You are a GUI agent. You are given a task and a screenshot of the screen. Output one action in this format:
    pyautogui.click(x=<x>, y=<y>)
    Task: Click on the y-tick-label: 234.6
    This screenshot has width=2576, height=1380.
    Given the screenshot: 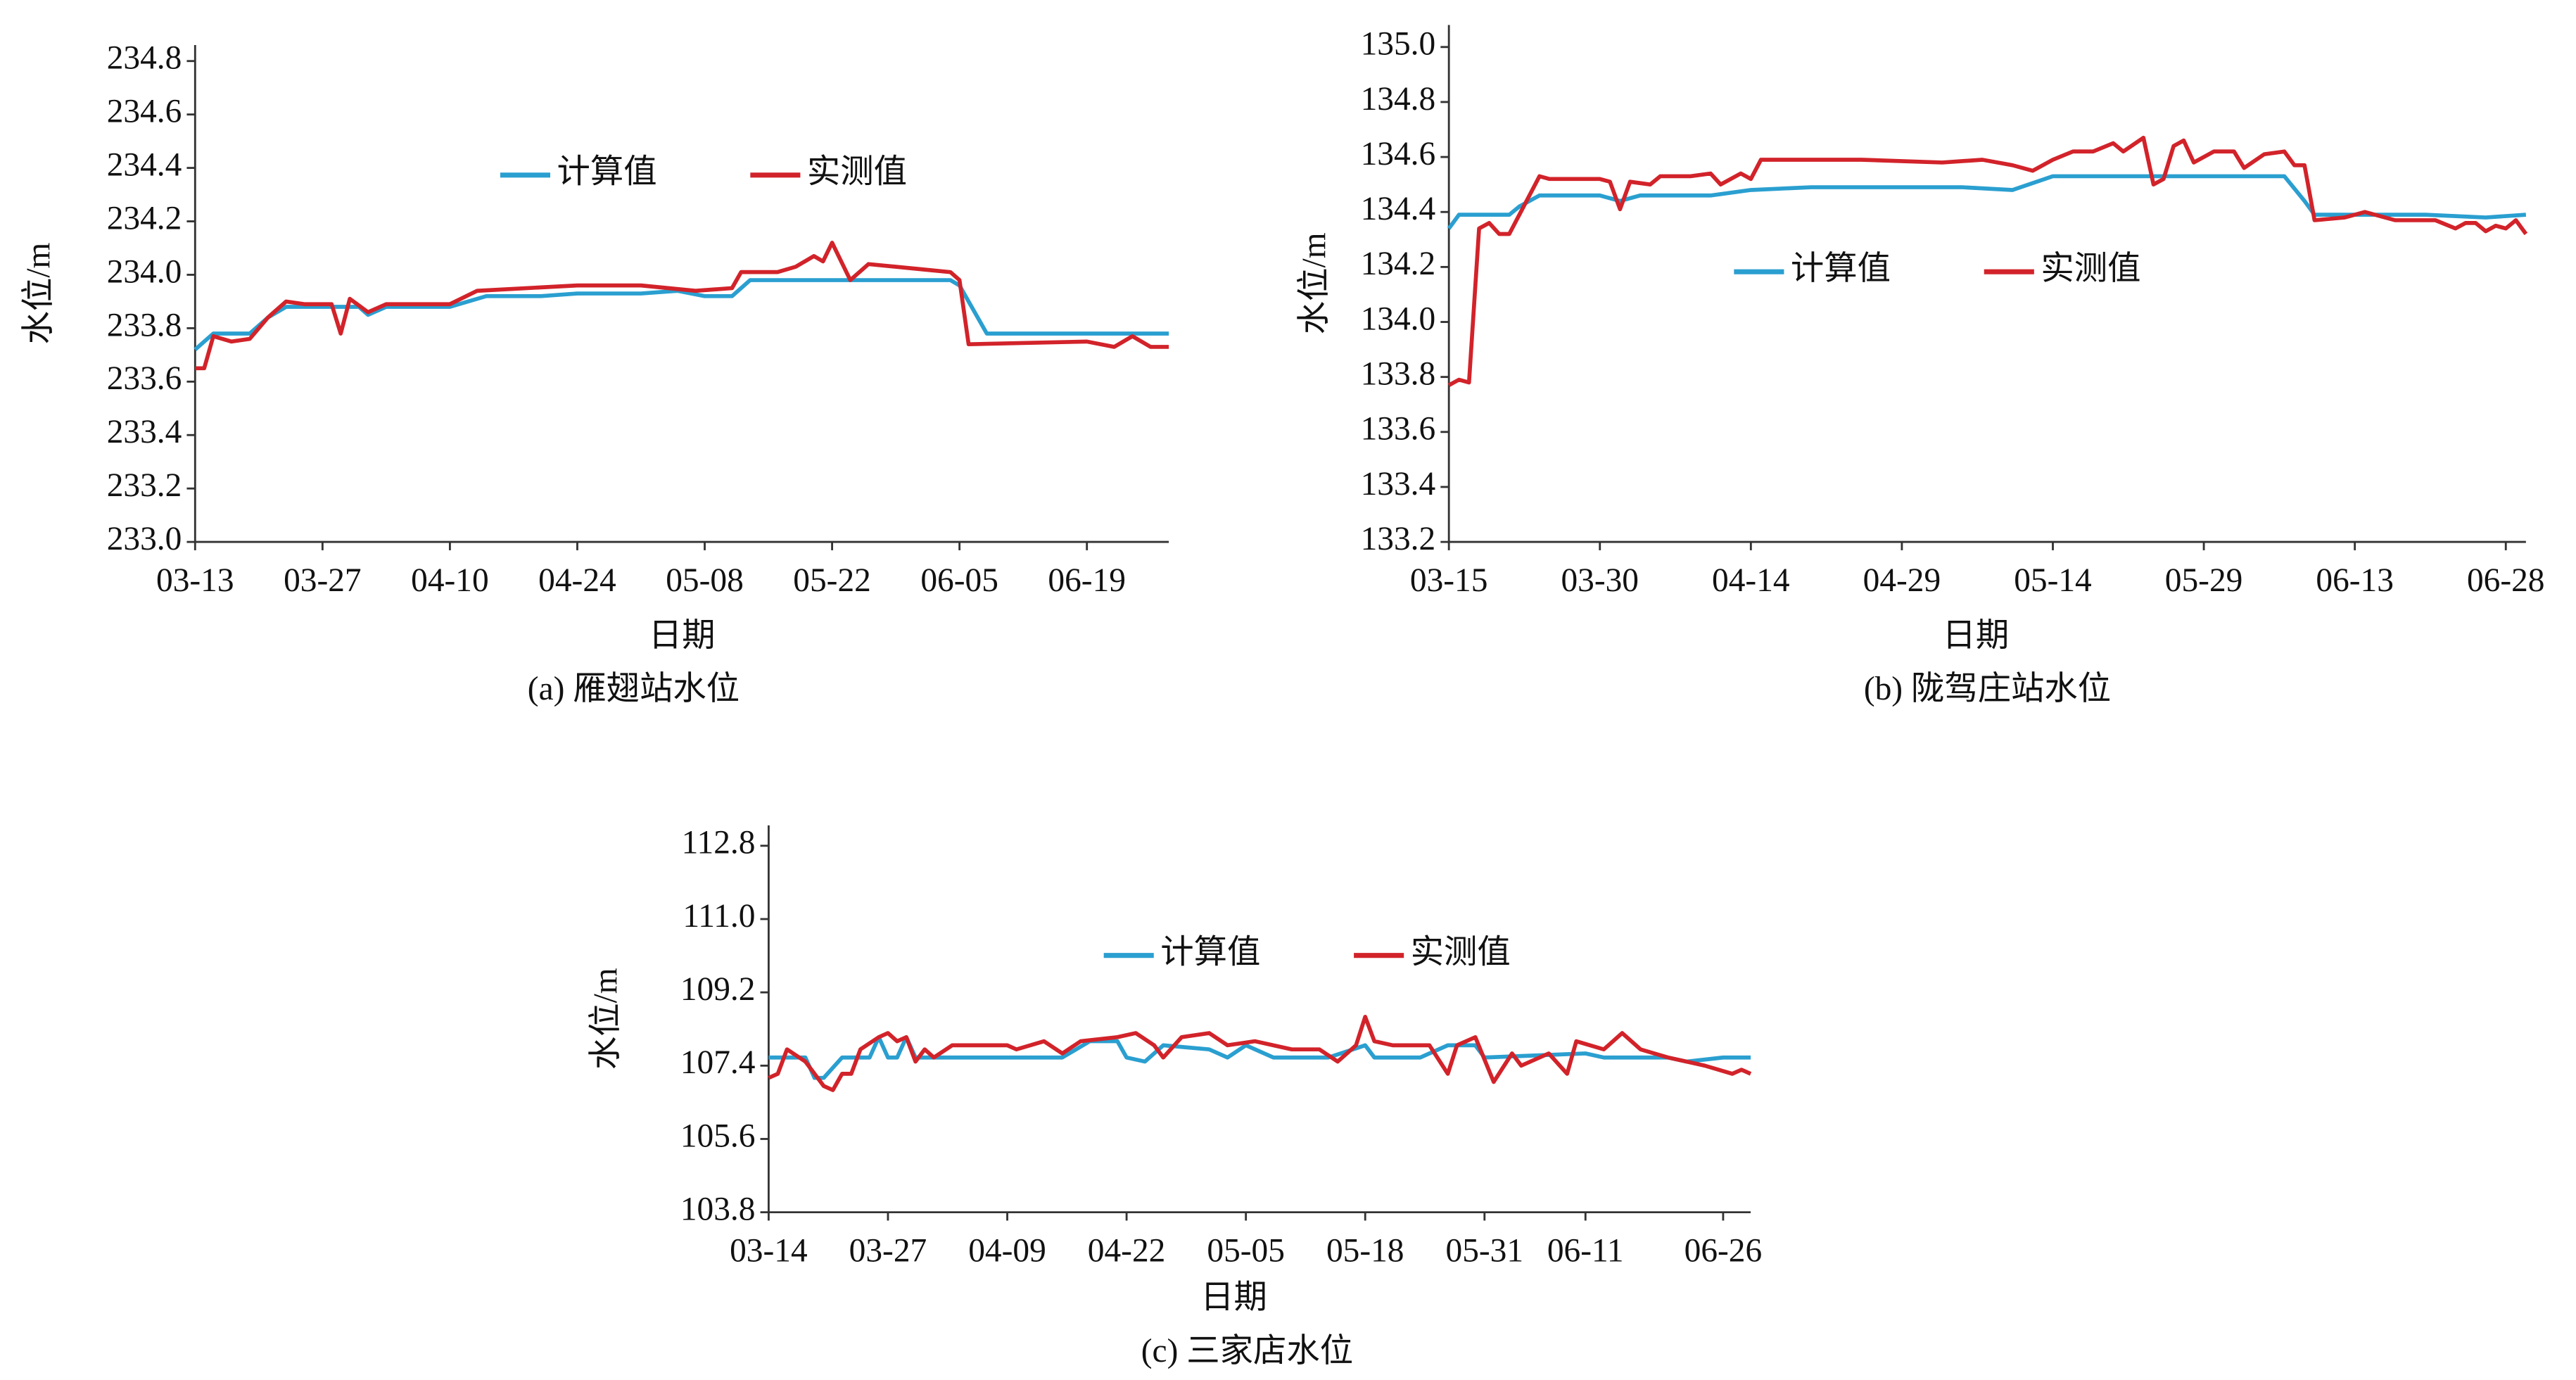 What is the action you would take?
    pyautogui.click(x=144, y=112)
    